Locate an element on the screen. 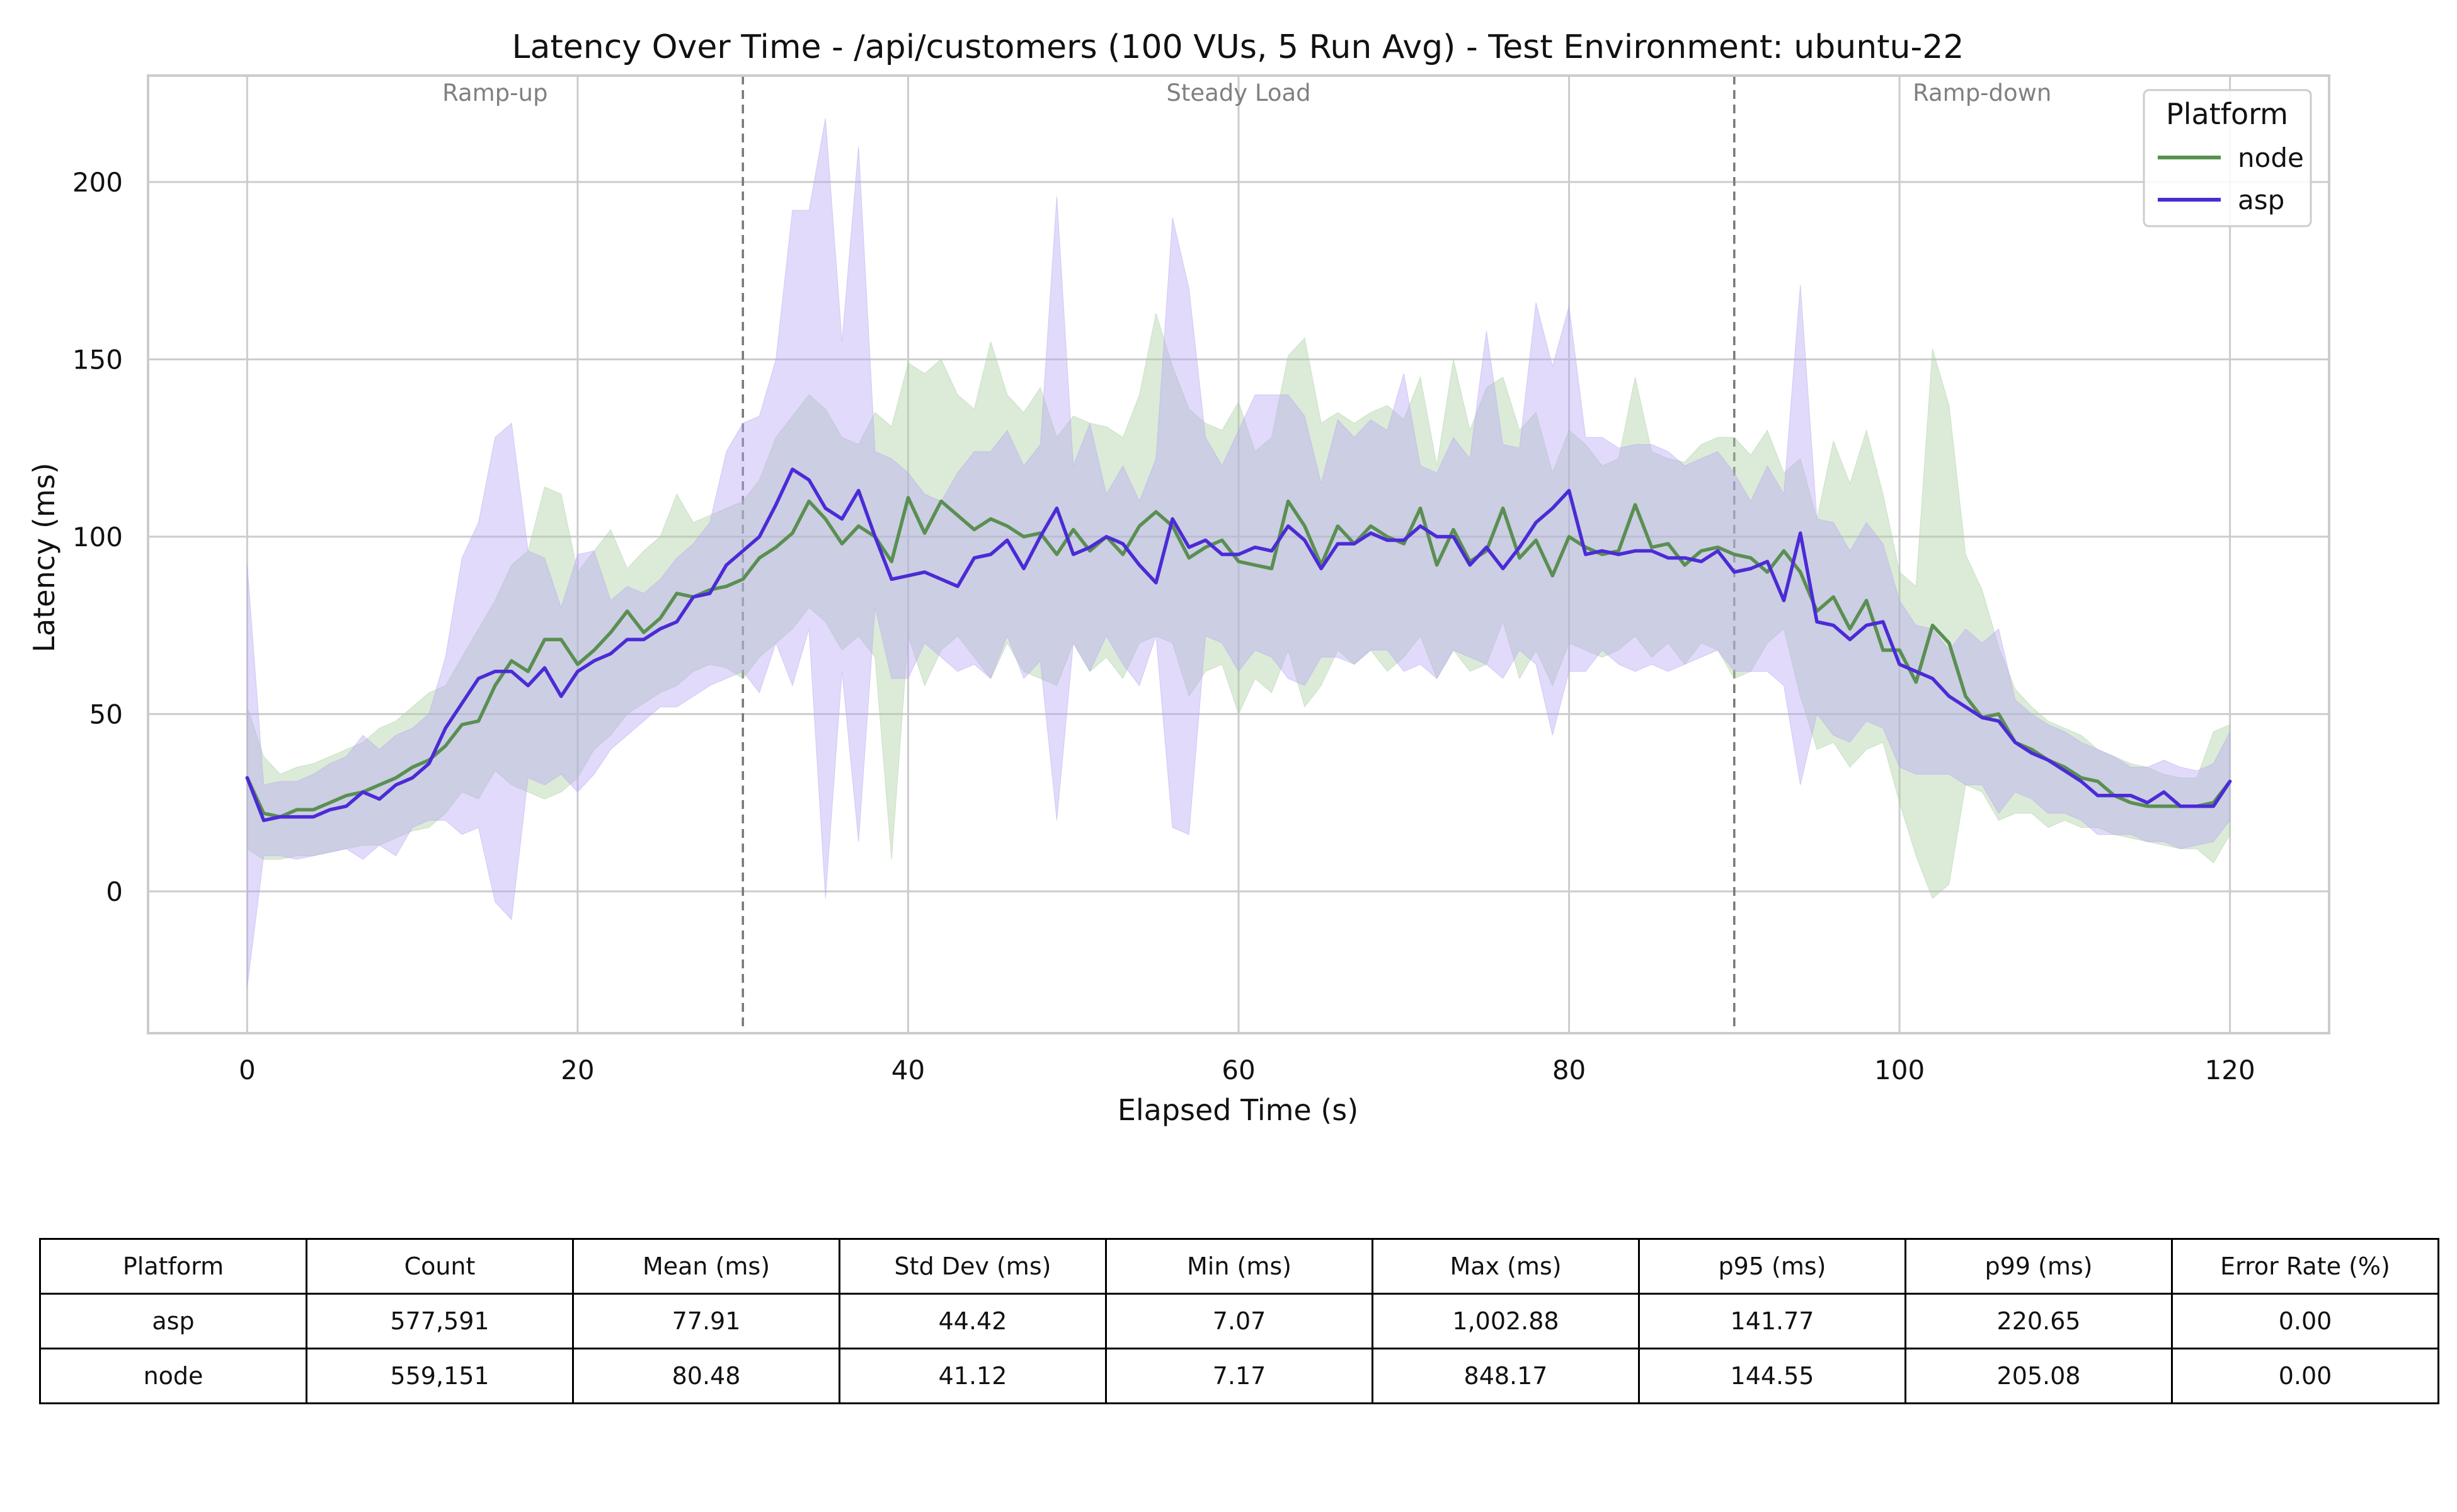 The image size is (2457, 1512). table-cell: Count is located at coordinates (440, 1266).